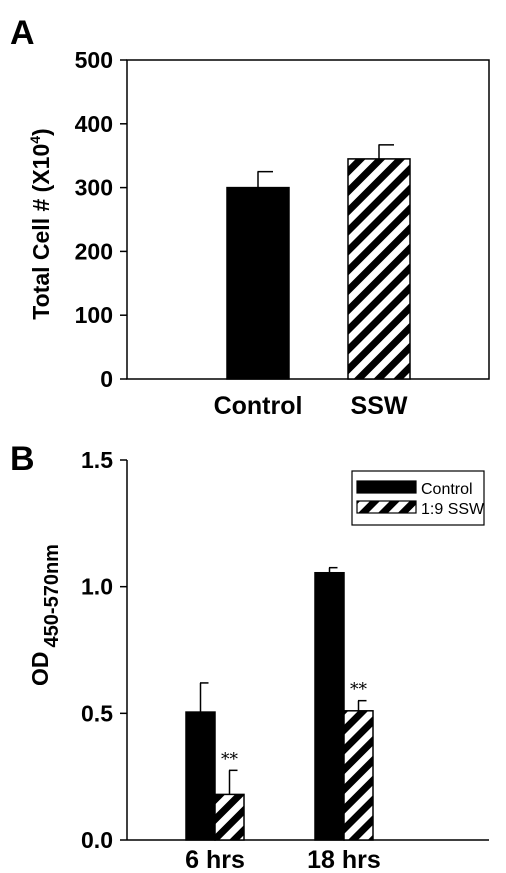 This screenshot has width=506, height=873. Describe the element at coordinates (22, 459) in the screenshot. I see `panel-b-letter: B` at that location.